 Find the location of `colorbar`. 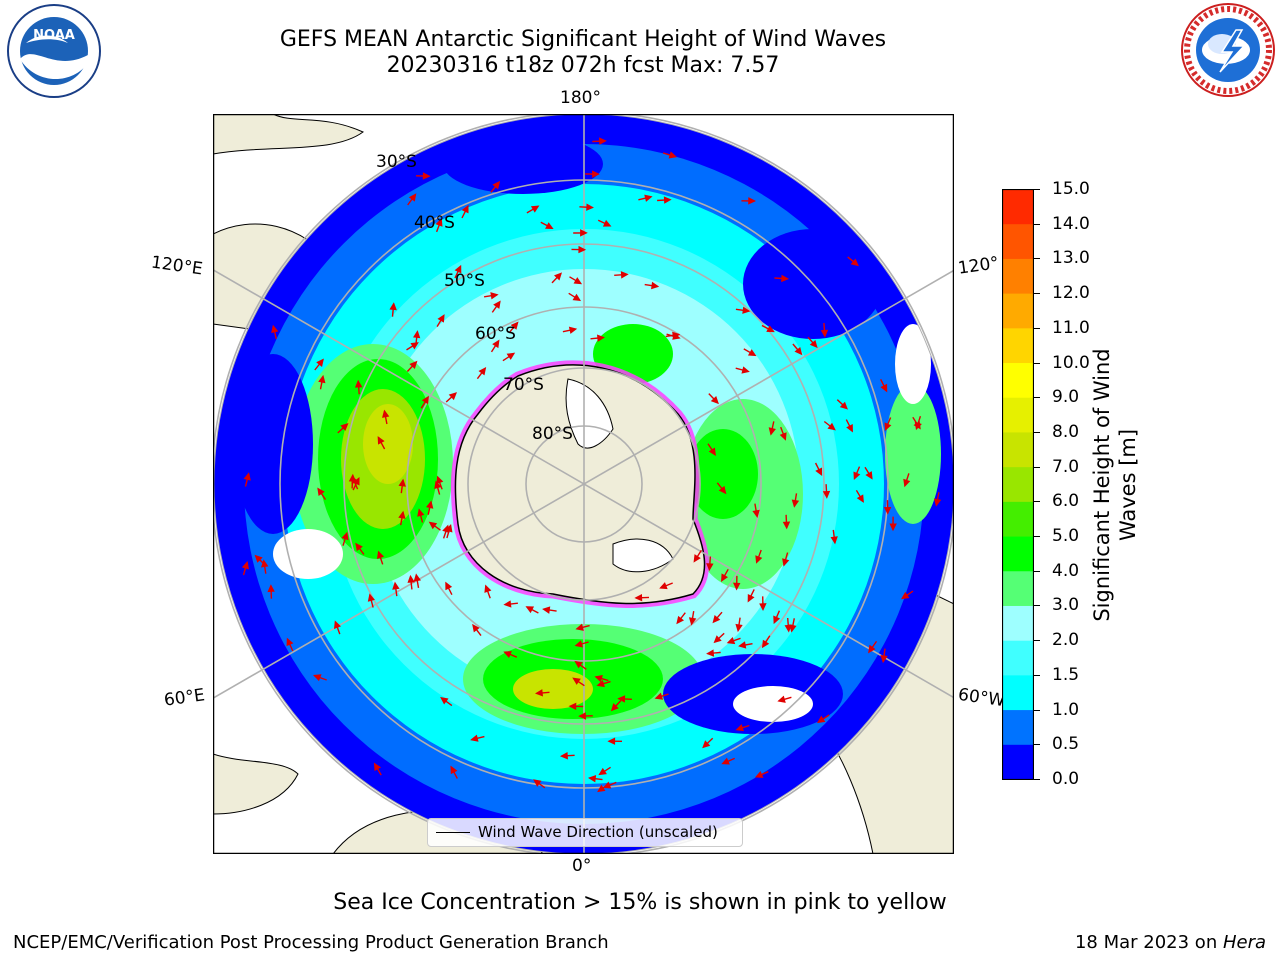

colorbar is located at coordinates (1018, 484).